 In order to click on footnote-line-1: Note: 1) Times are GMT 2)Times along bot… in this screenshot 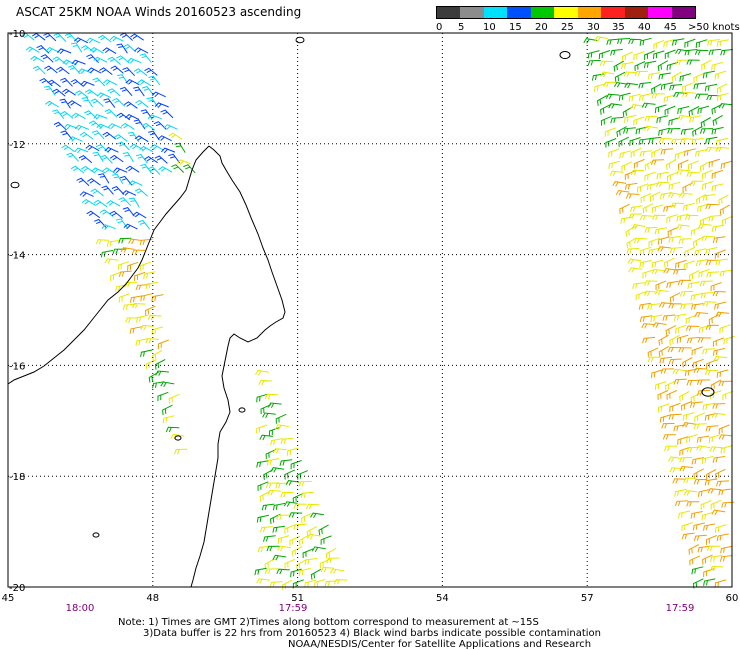, I will do `click(328, 622)`.